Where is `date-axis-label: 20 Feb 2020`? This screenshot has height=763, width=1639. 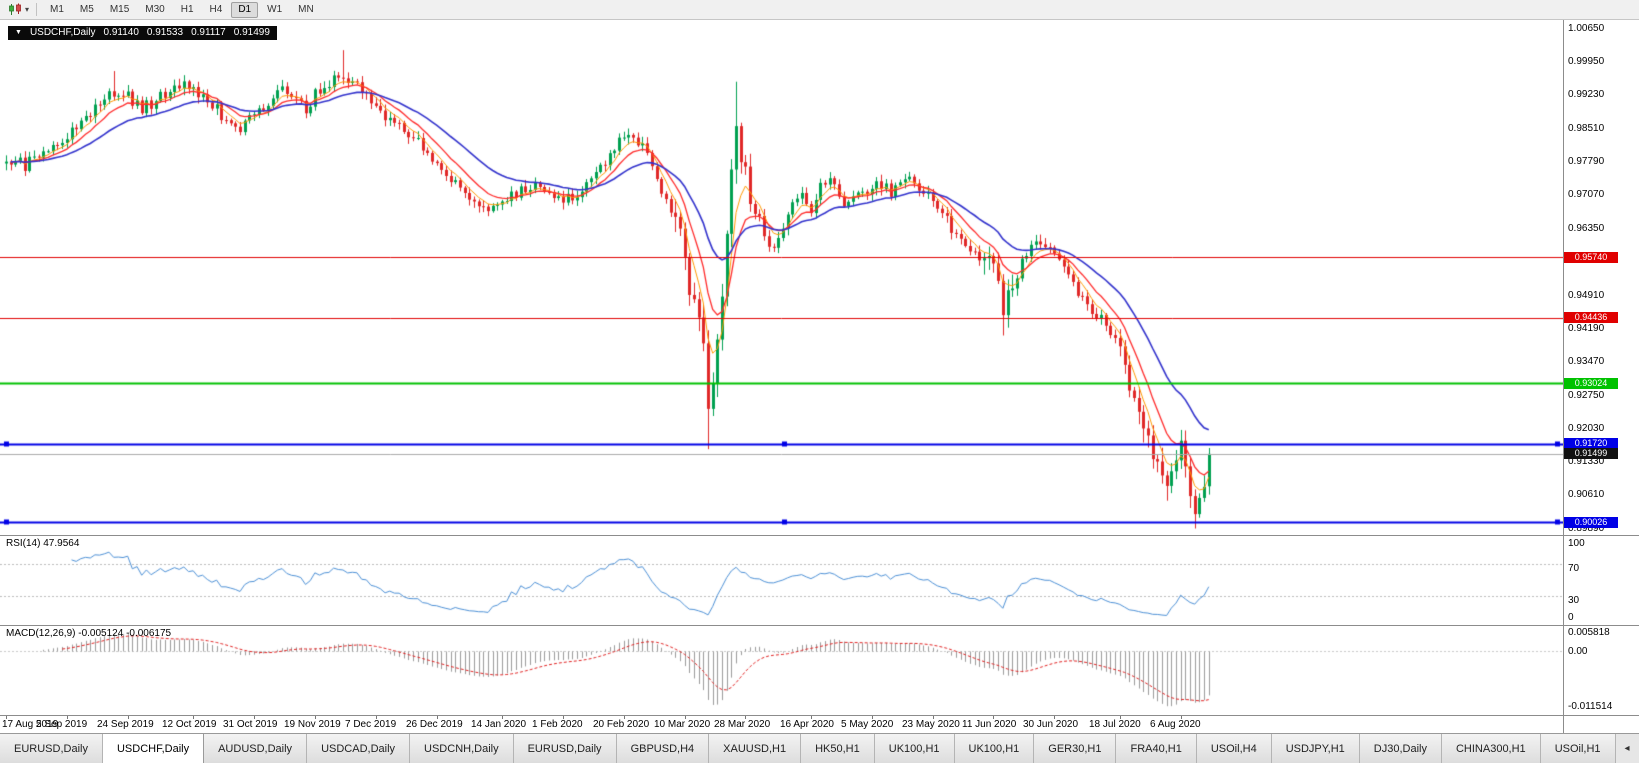 date-axis-label: 20 Feb 2020 is located at coordinates (621, 724).